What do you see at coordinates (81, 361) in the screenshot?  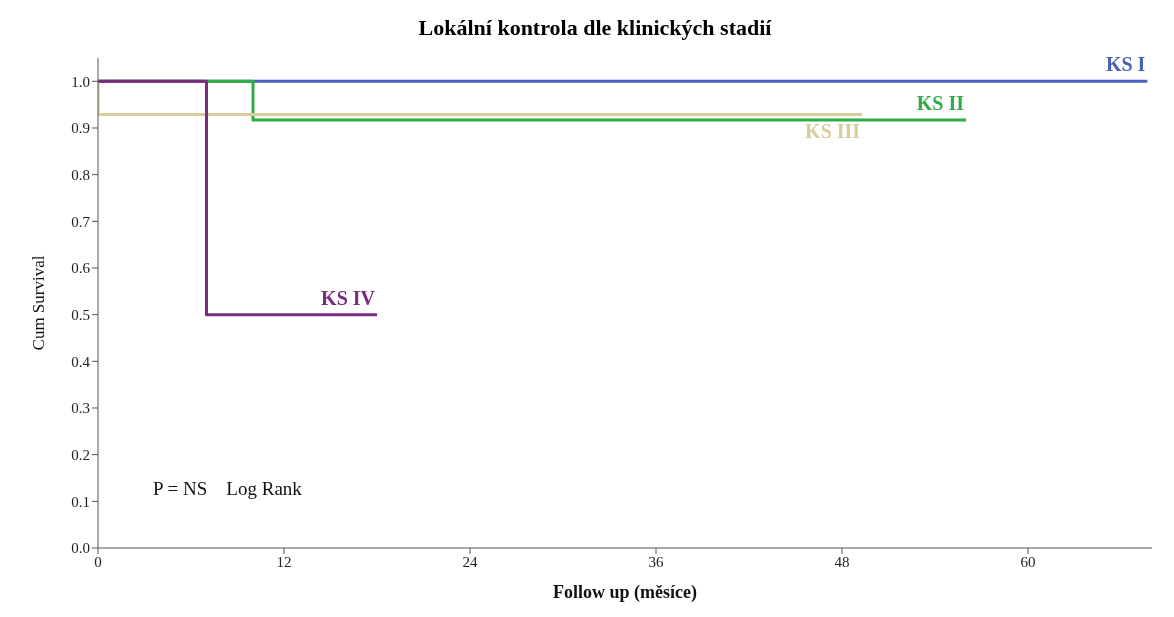 I see `y-tick-label: 0.4` at bounding box center [81, 361].